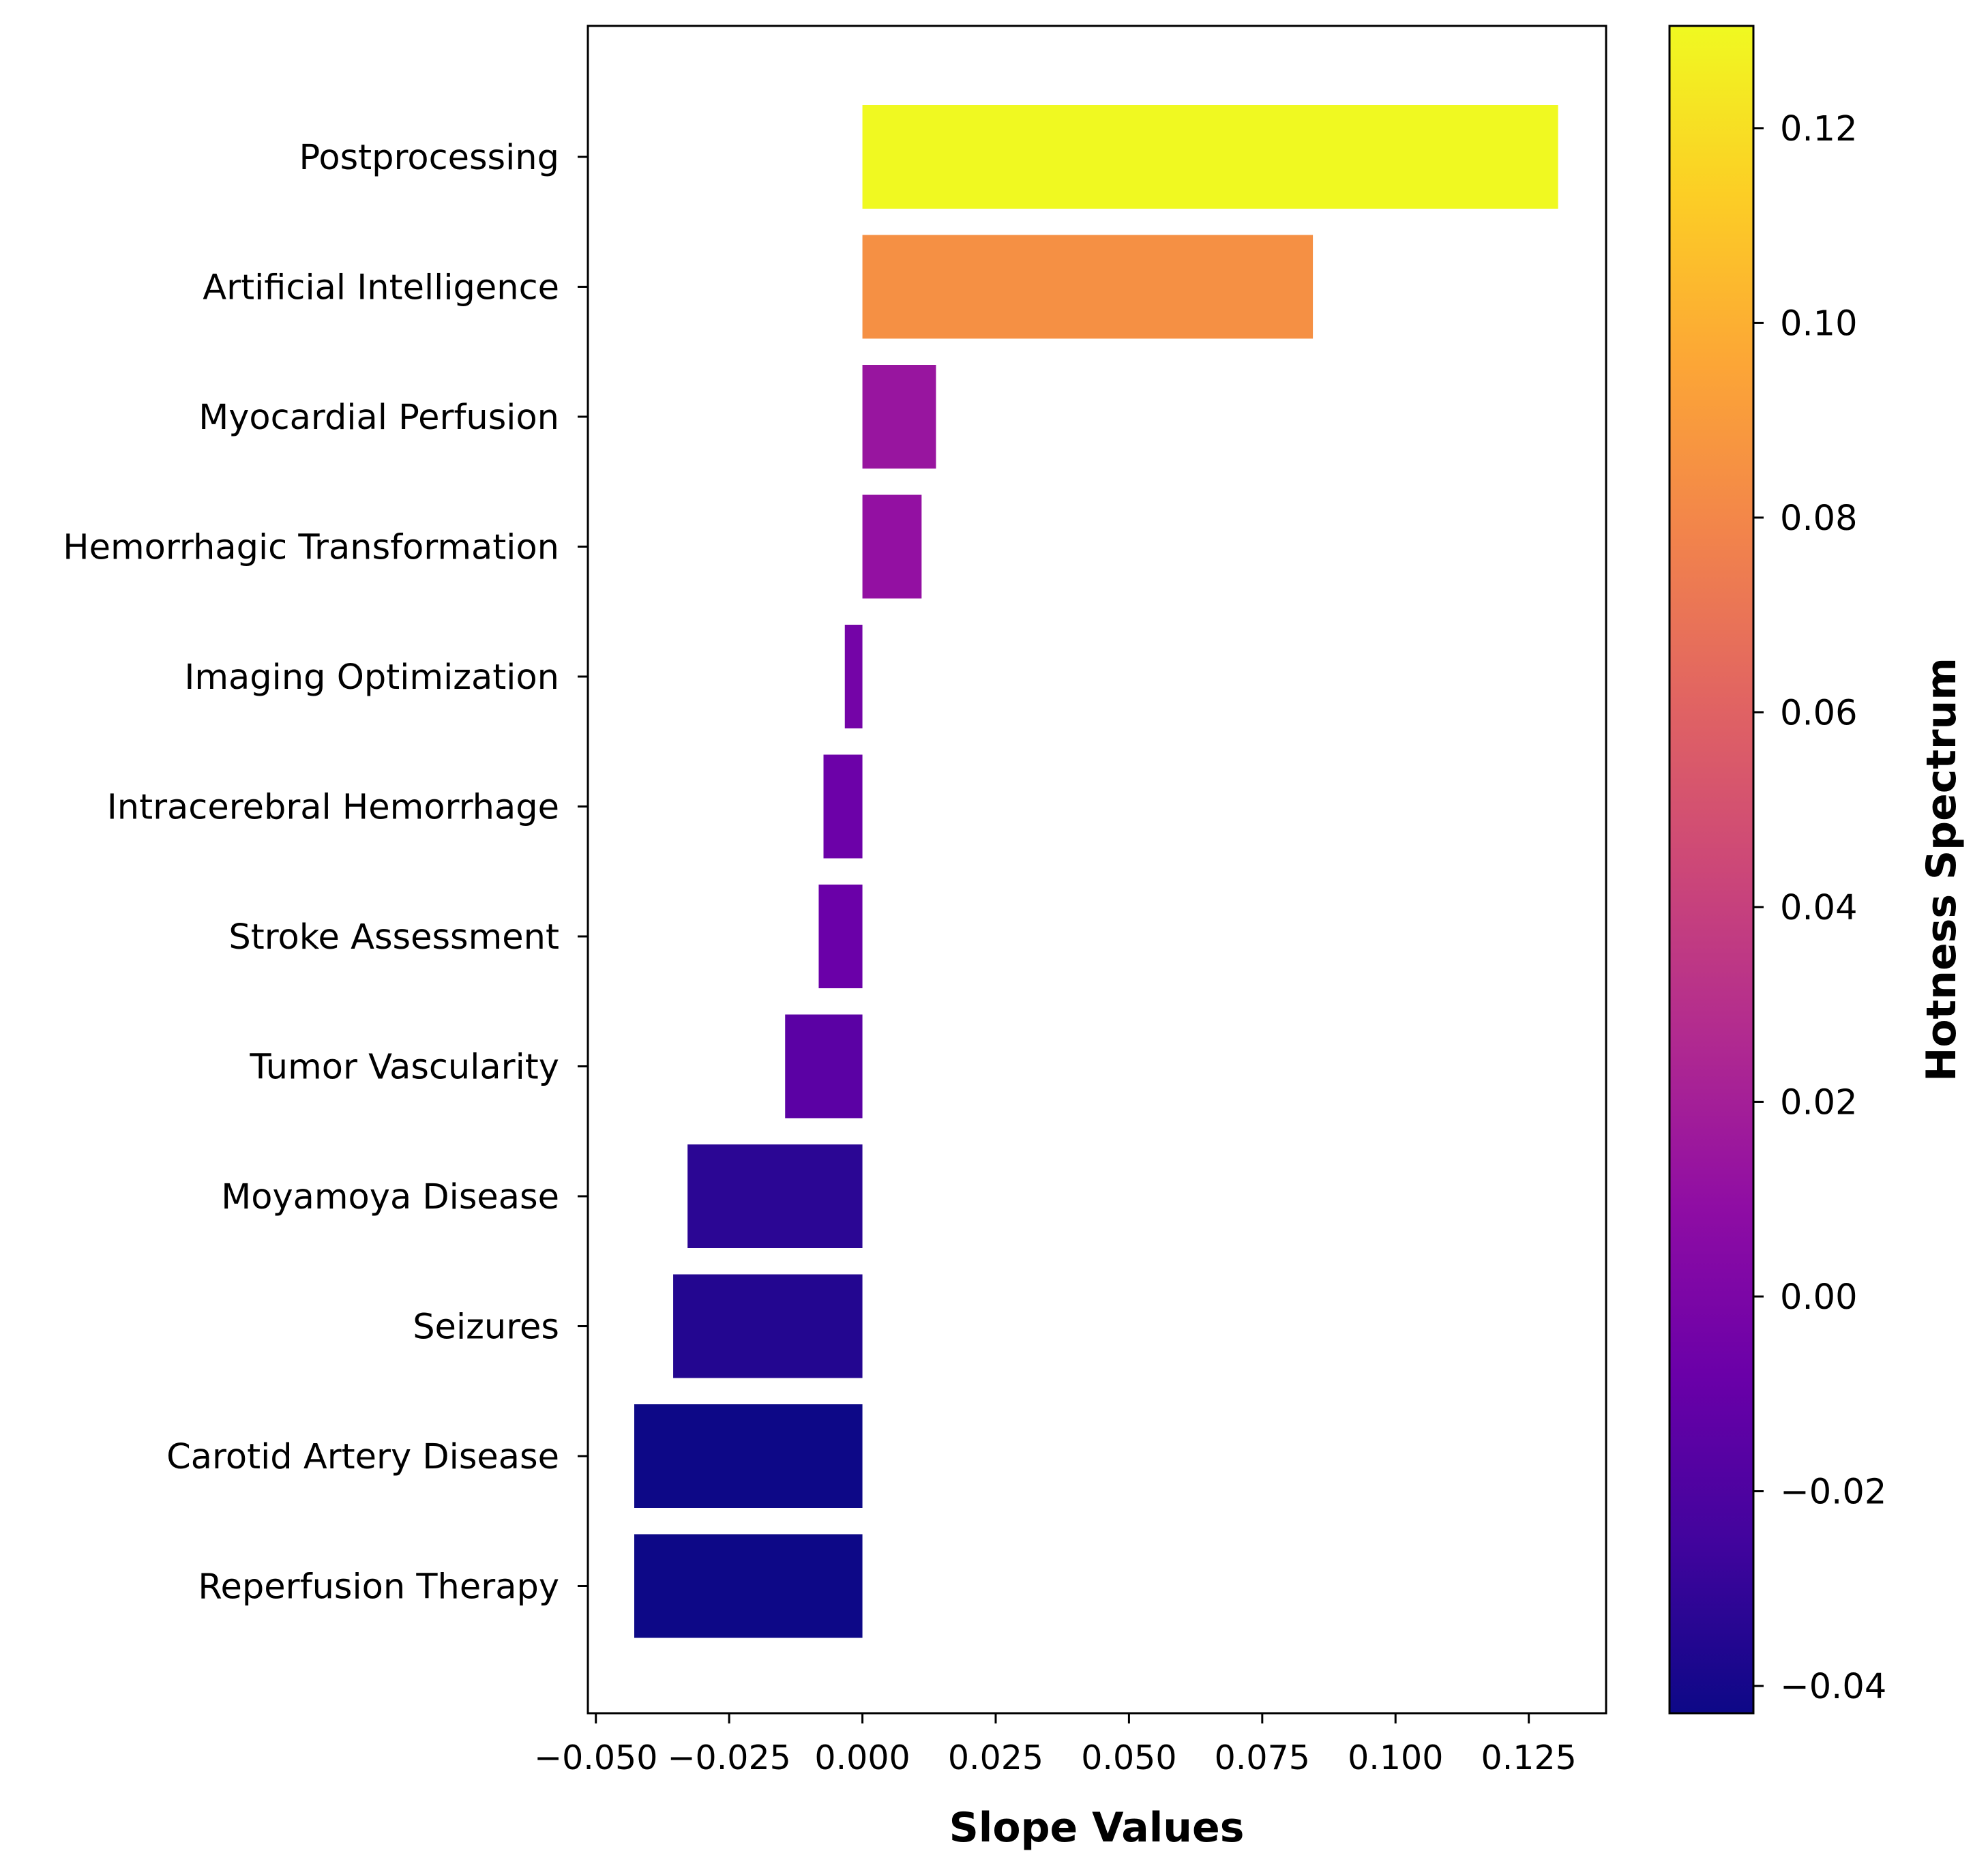 The height and width of the screenshot is (1866, 1988). I want to click on y-tick-label: Stroke Assessment, so click(394, 937).